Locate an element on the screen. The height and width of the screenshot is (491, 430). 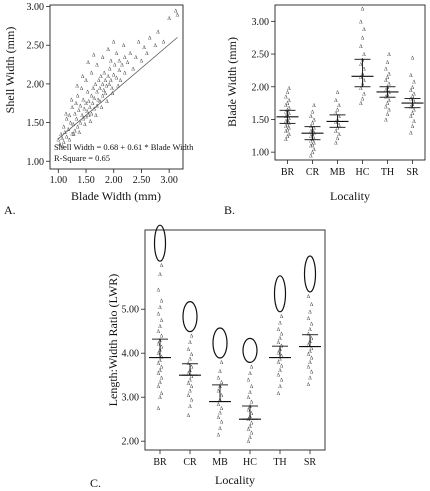
panel-b-x-tick-label: BR is located at coordinates (288, 172).